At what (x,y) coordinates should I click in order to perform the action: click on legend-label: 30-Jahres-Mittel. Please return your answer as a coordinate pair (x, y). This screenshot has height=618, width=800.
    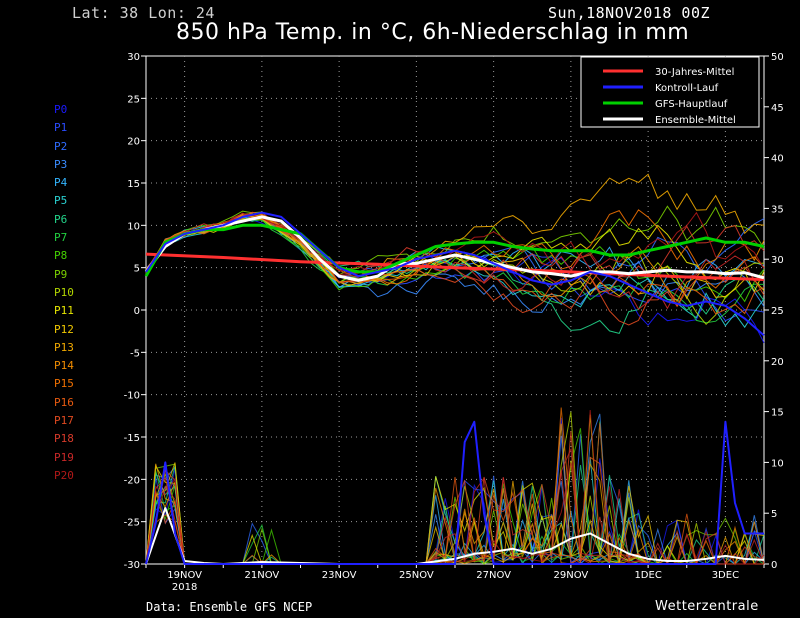
    Looking at the image, I should click on (694, 72).